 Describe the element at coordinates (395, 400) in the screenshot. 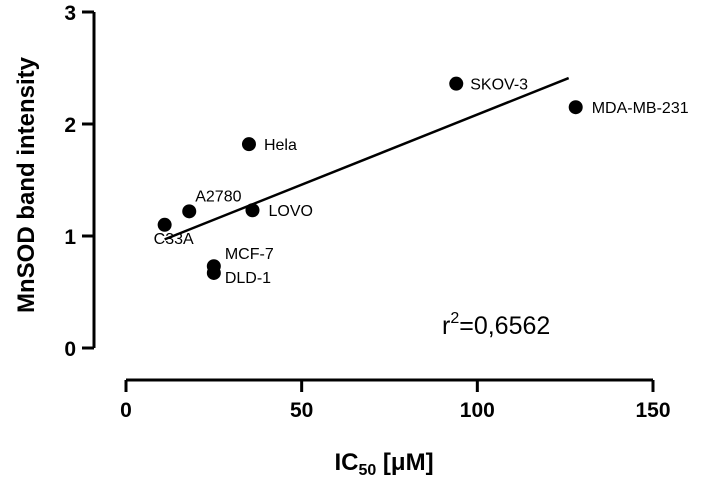

I see `x-axis: 0 50 100 150` at that location.